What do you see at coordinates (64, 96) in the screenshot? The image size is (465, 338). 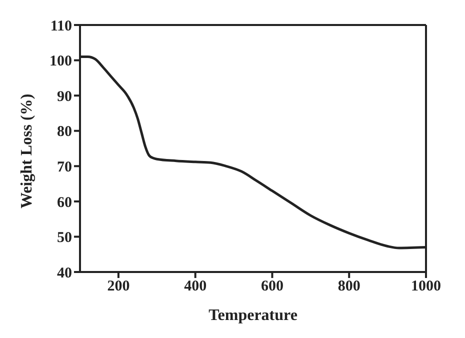 I see `y-tick-label: 90` at bounding box center [64, 96].